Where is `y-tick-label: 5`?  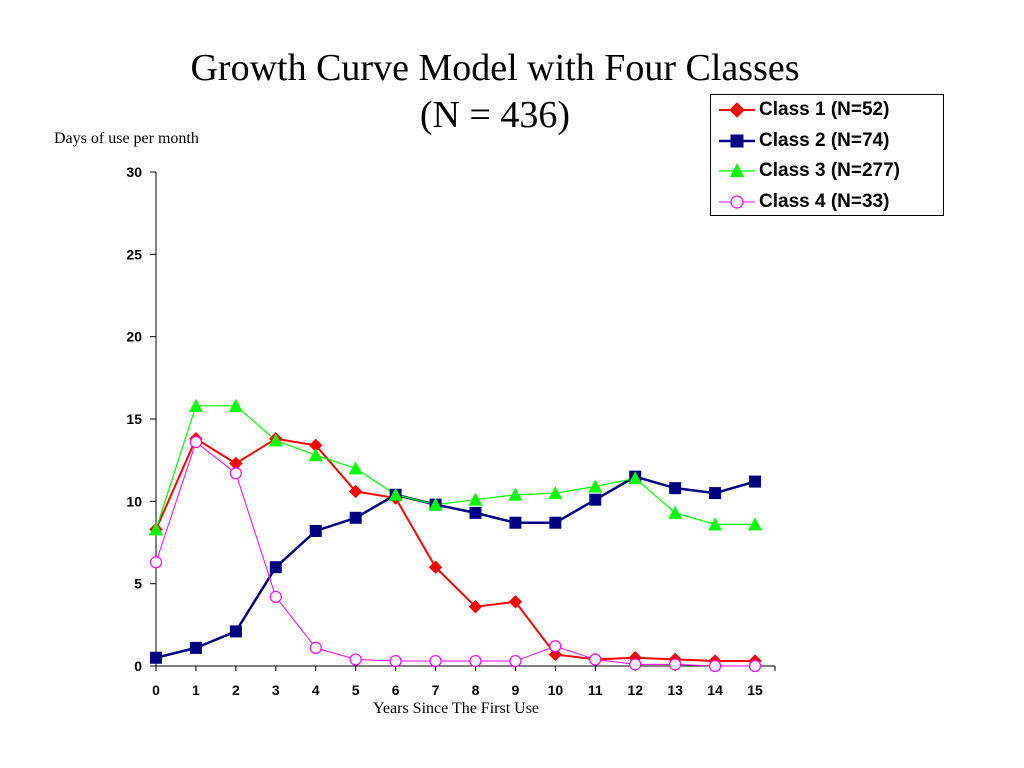
y-tick-label: 5 is located at coordinates (138, 584).